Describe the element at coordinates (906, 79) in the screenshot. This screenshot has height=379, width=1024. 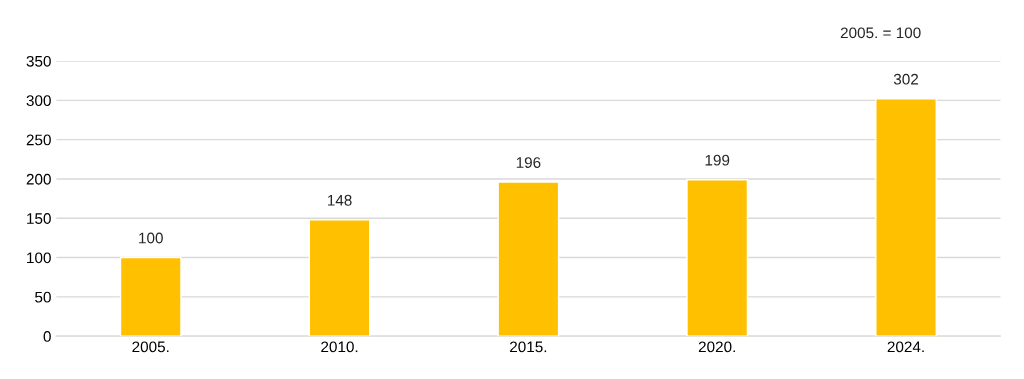
I see `data-label: 302` at that location.